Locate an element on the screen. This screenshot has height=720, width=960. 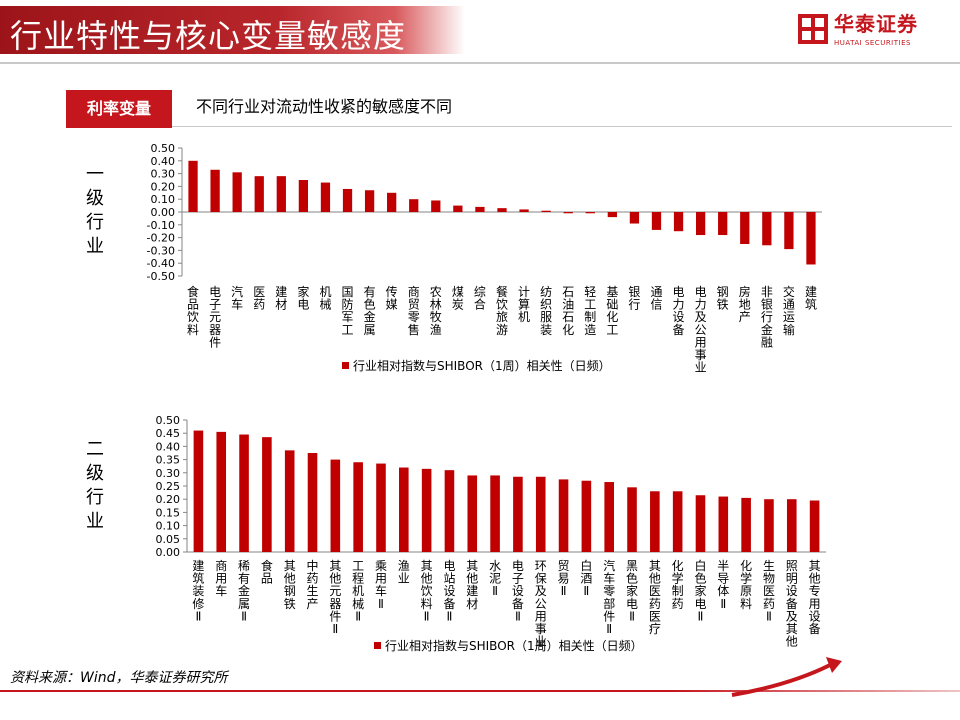
x-category-label: 黑色家电 Ⅱ is located at coordinates (632, 591).